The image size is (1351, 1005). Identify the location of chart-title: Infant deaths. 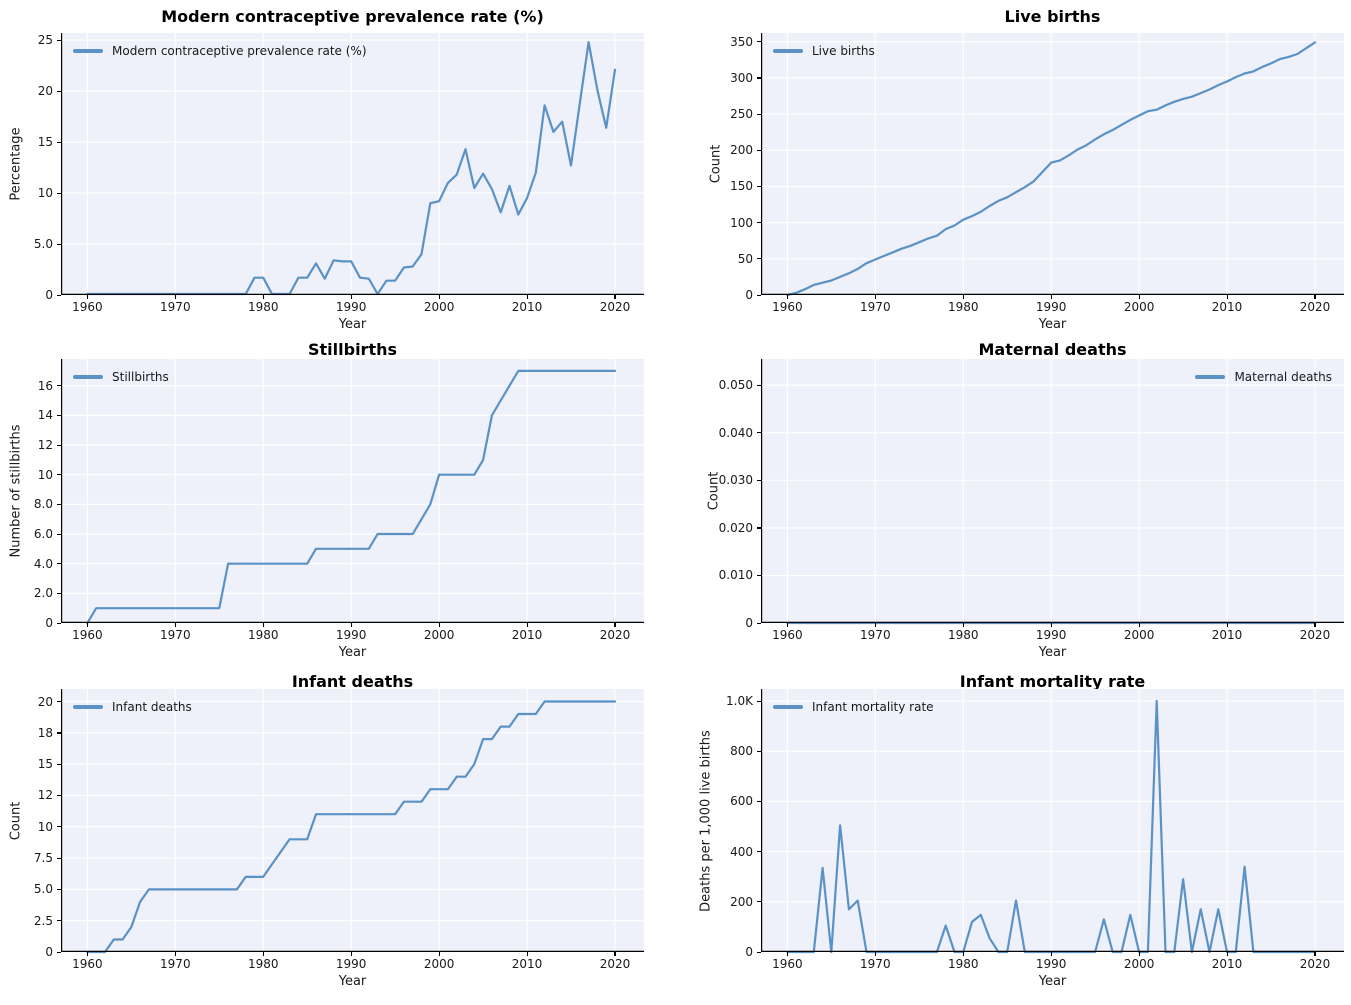
(352, 681).